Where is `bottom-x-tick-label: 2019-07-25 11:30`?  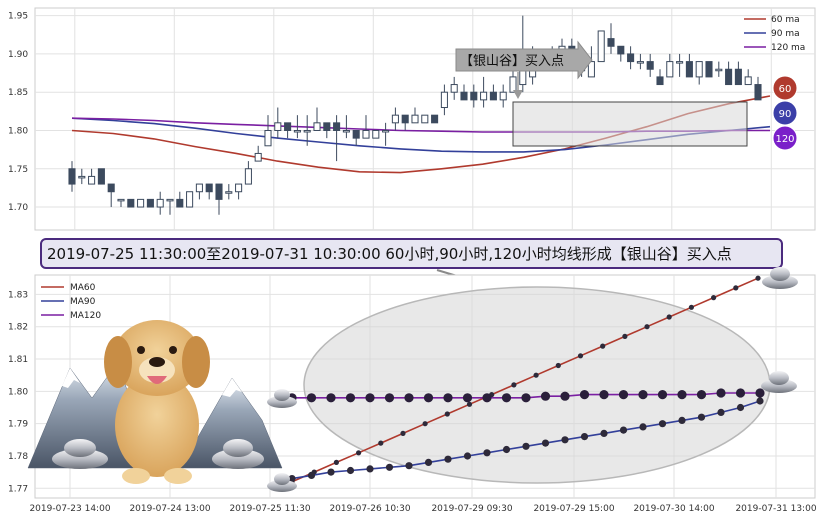 bottom-x-tick-label: 2019-07-25 11:30 is located at coordinates (269, 509).